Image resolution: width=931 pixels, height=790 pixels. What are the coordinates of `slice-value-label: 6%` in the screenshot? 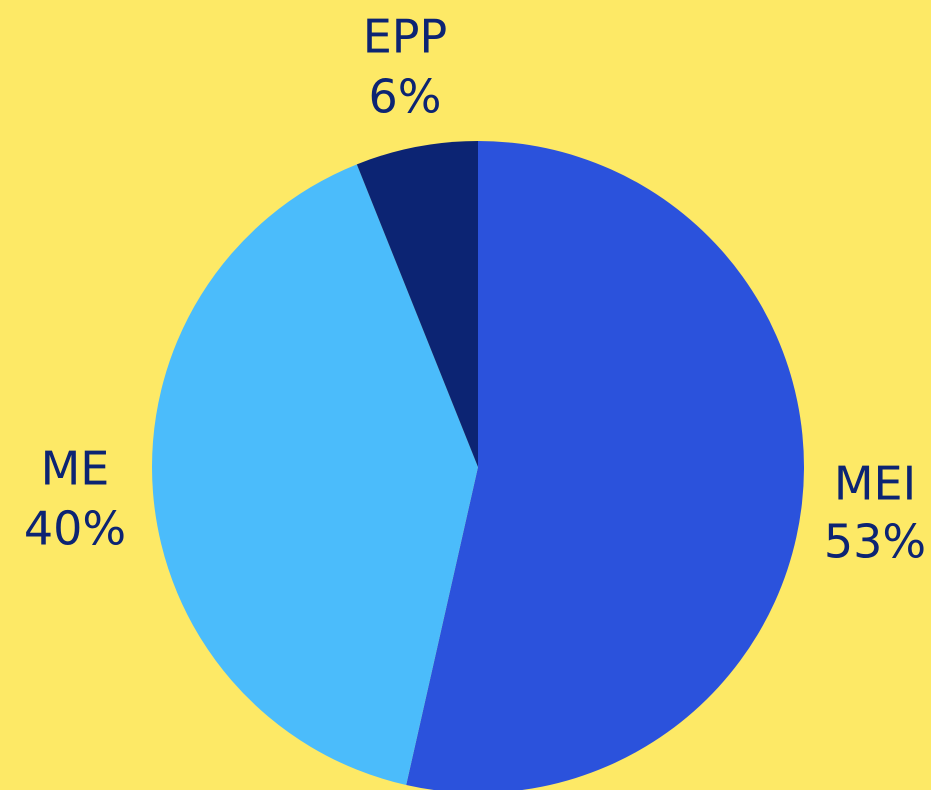 It's located at (405, 97).